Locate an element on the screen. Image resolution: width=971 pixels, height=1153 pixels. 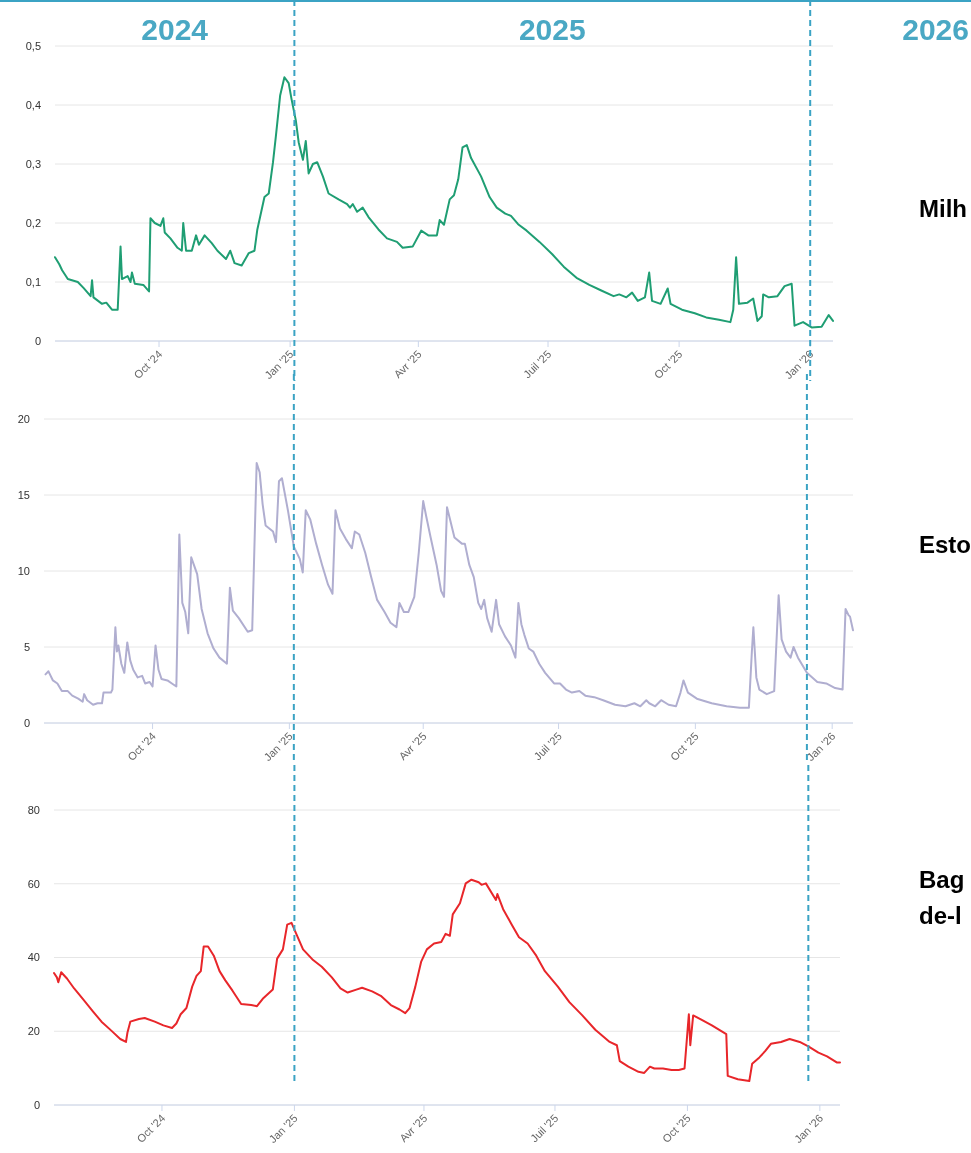
y-tick-label: 40 is located at coordinates (33, 957).